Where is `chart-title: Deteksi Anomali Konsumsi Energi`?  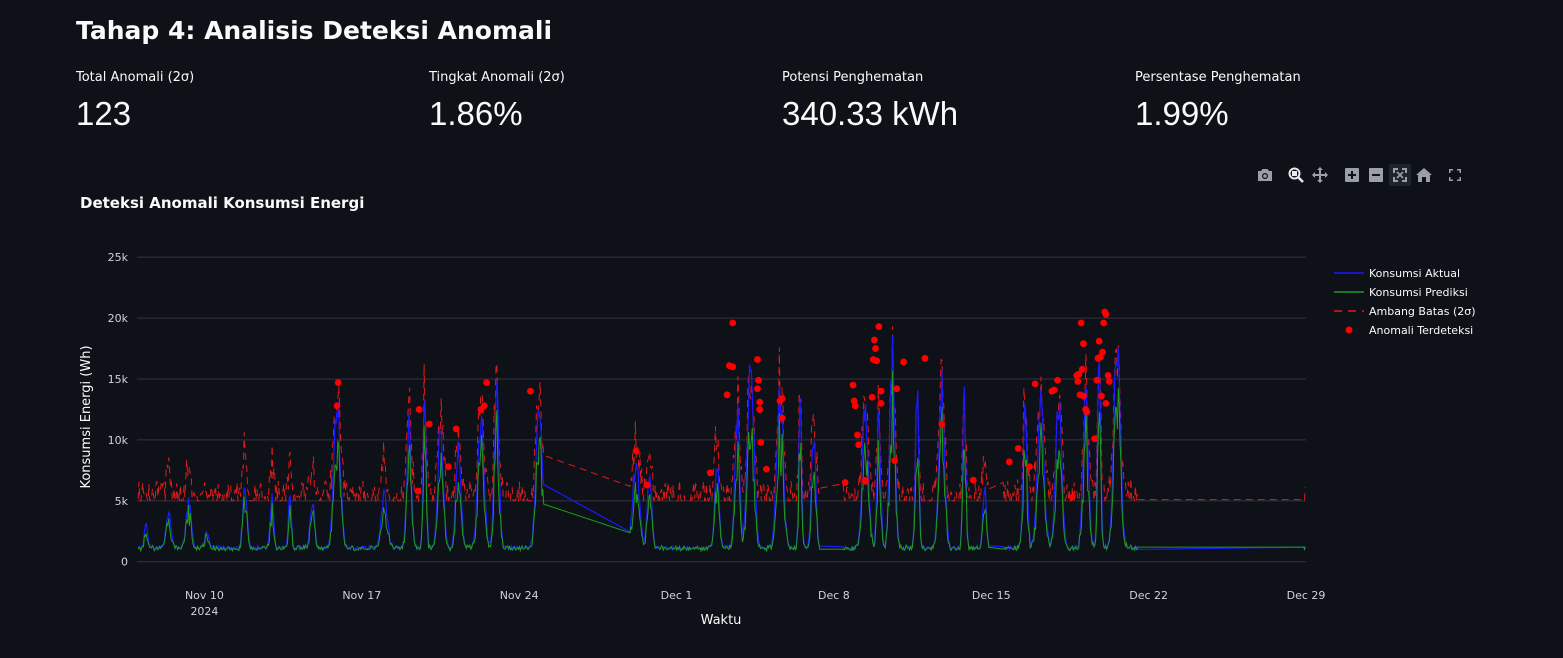 chart-title: Deteksi Anomali Konsumsi Energi is located at coordinates (222, 203).